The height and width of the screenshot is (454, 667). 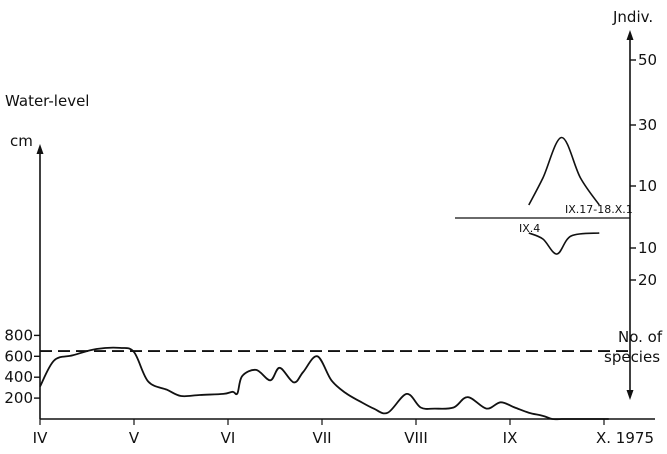 What do you see at coordinates (321, 438) in the screenshot?
I see `x-tick-label: VII` at bounding box center [321, 438].